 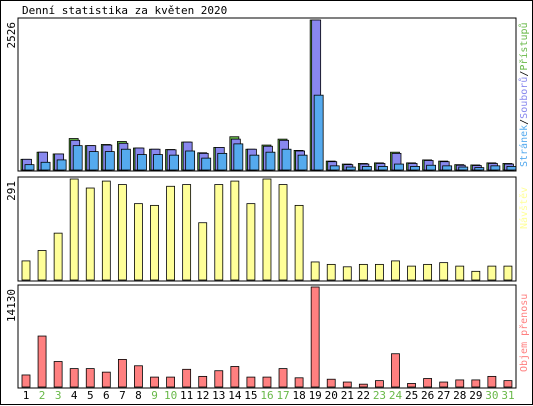 What do you see at coordinates (475, 395) in the screenshot?
I see `day-label-29: 29` at bounding box center [475, 395].